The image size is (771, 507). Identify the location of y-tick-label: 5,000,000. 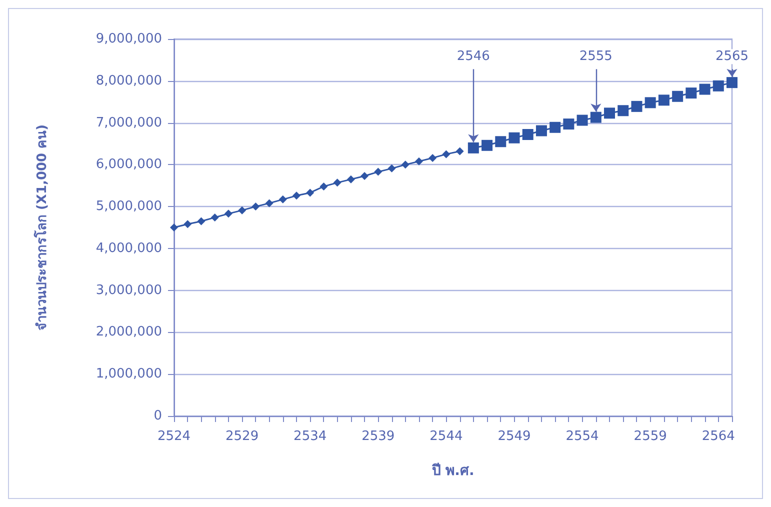
(129, 206).